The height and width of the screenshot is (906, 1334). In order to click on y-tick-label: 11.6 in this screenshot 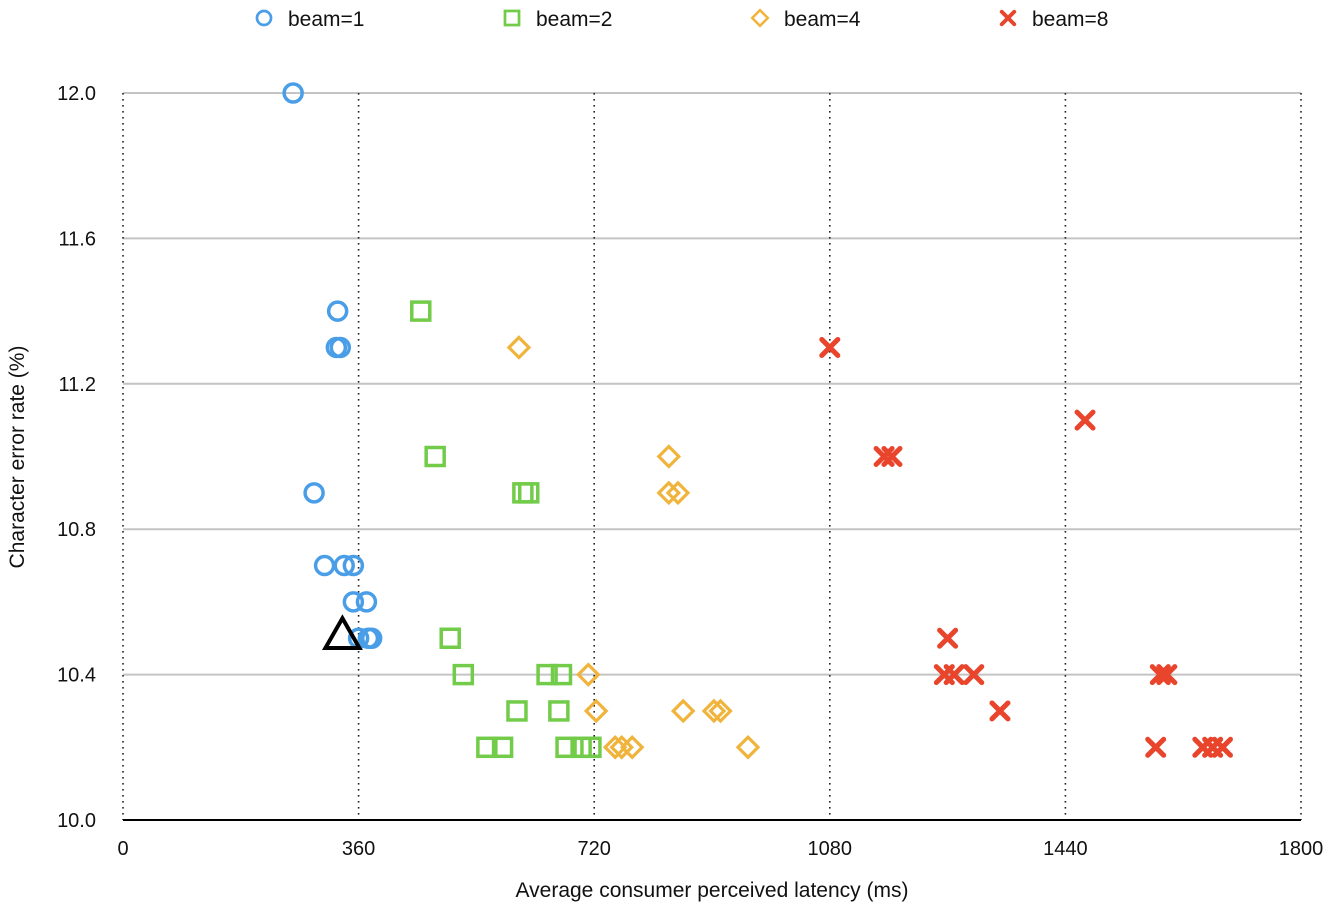, I will do `click(77, 239)`.